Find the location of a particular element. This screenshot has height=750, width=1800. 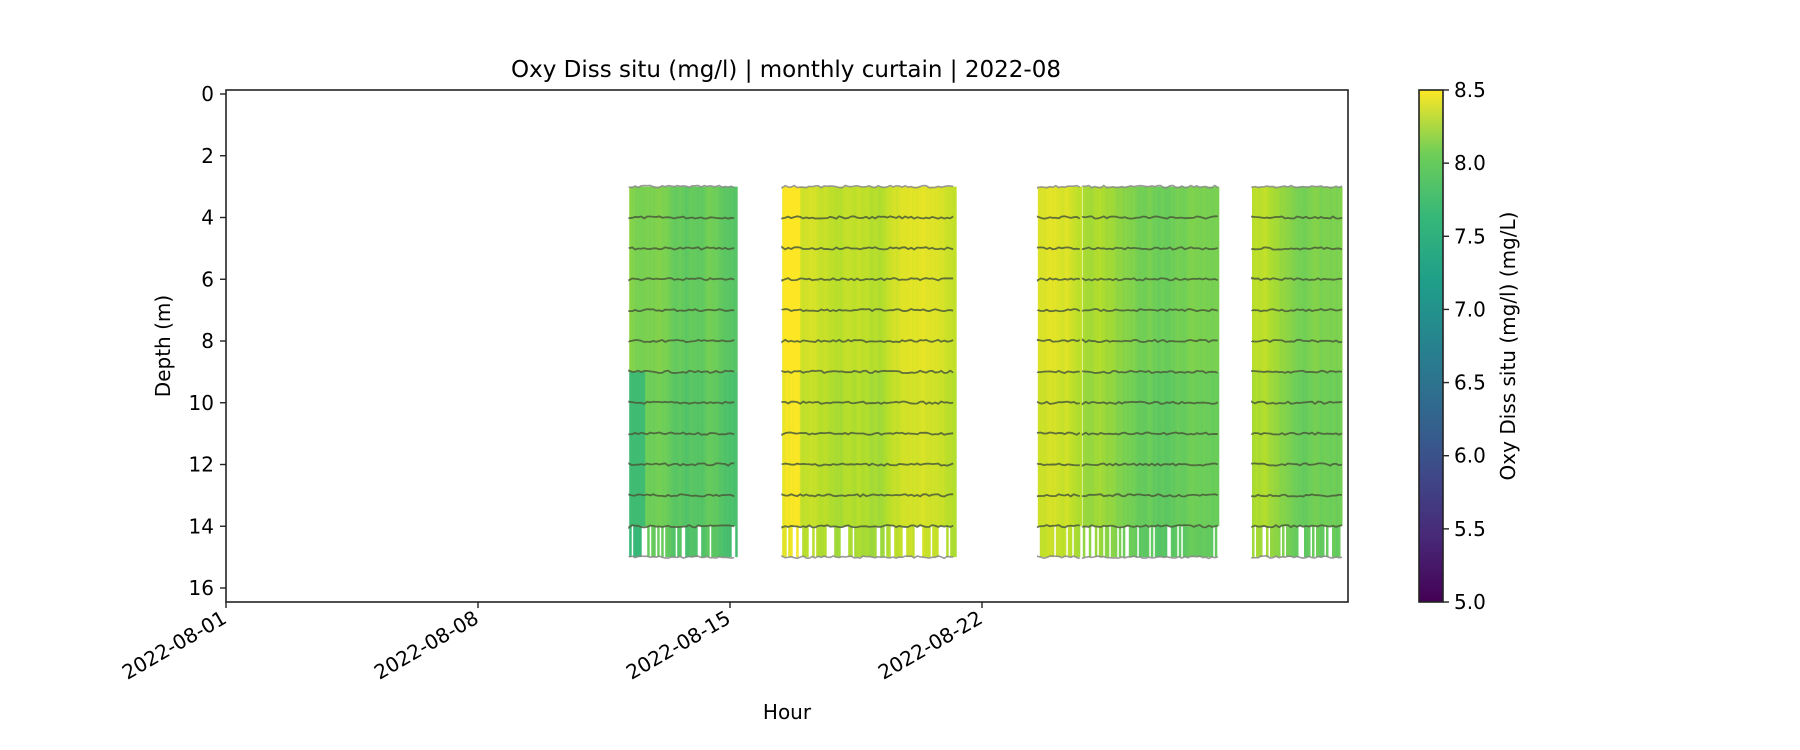

colorbar-label: Oxy Diss situ (mg/l) (mg/L) is located at coordinates (1508, 346).